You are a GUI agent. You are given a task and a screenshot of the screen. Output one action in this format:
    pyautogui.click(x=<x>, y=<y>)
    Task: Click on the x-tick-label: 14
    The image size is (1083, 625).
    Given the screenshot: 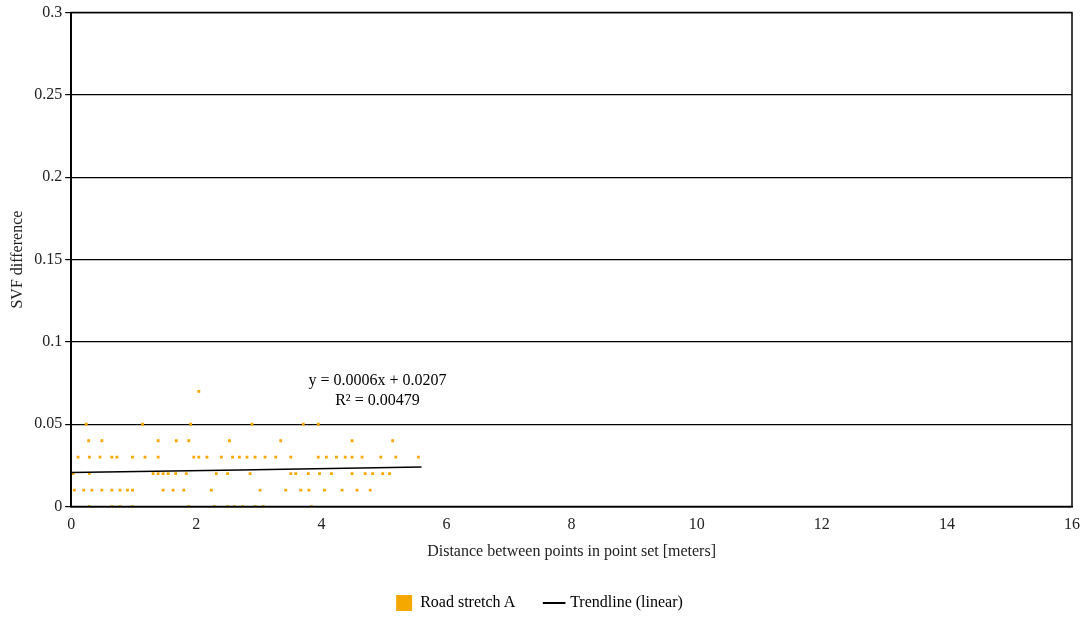 What is the action you would take?
    pyautogui.click(x=946, y=524)
    